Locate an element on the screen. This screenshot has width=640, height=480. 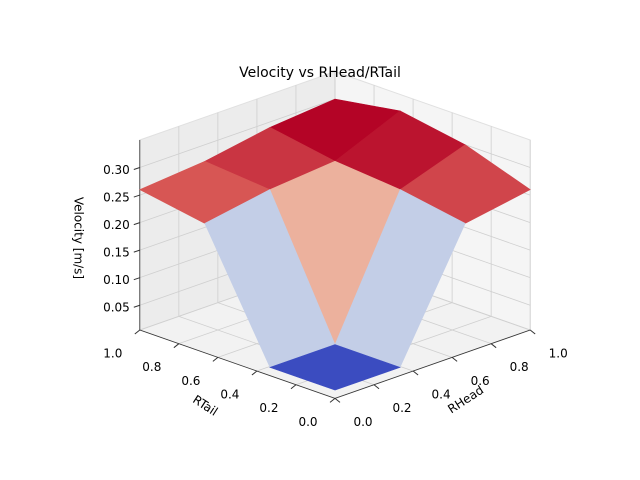
x-tick-label: 0.6 is located at coordinates (480, 381).